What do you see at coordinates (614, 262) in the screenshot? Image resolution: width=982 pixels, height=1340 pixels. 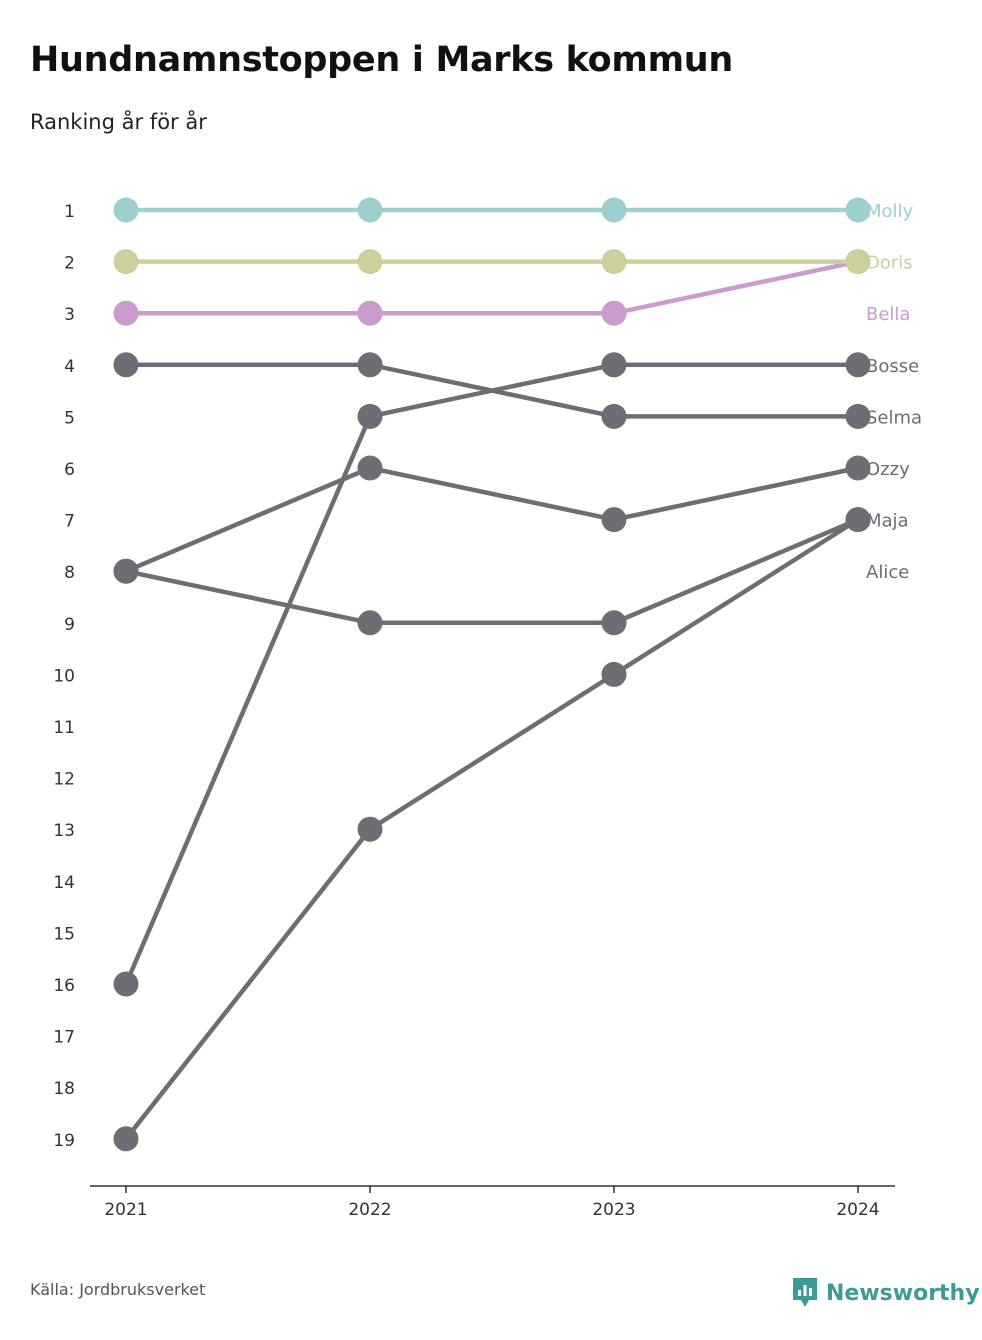 I see `point-doris-2023` at bounding box center [614, 262].